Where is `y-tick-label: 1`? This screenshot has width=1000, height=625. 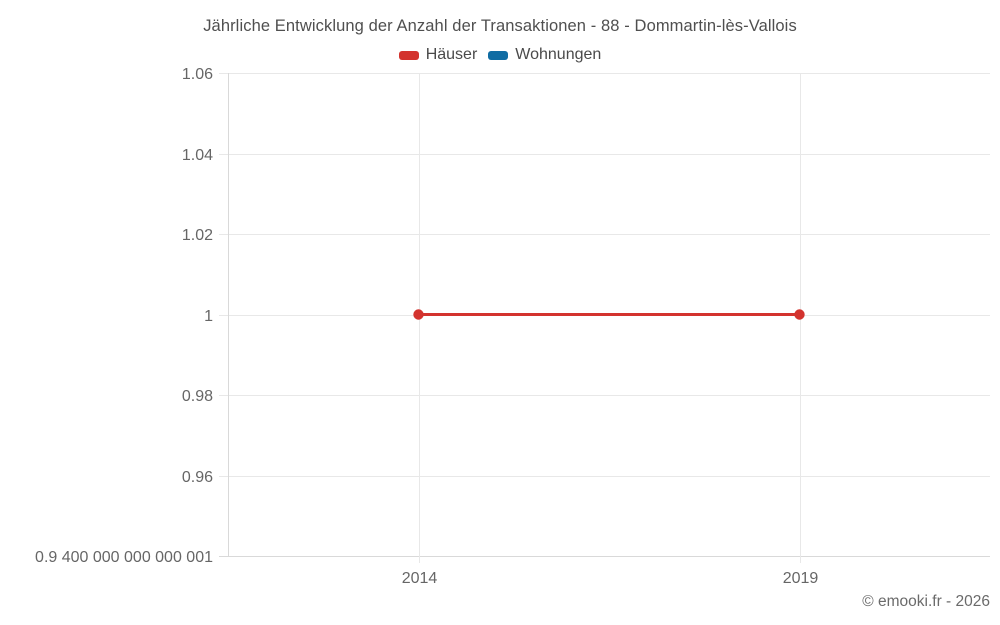 y-tick-label: 1 is located at coordinates (208, 316).